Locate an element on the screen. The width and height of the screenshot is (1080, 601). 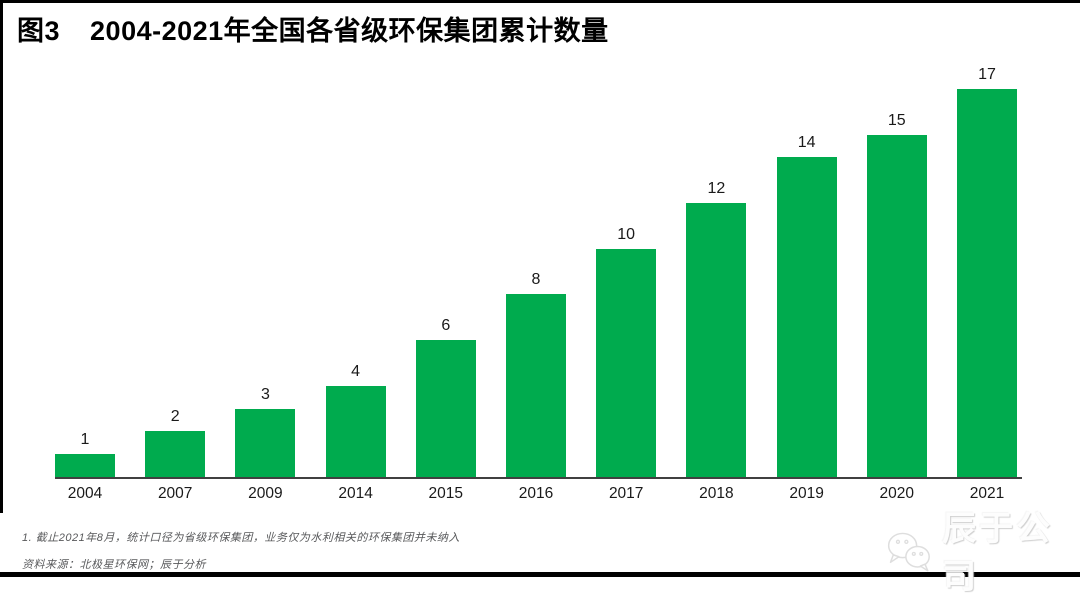
bar-2017 is located at coordinates (626, 363).